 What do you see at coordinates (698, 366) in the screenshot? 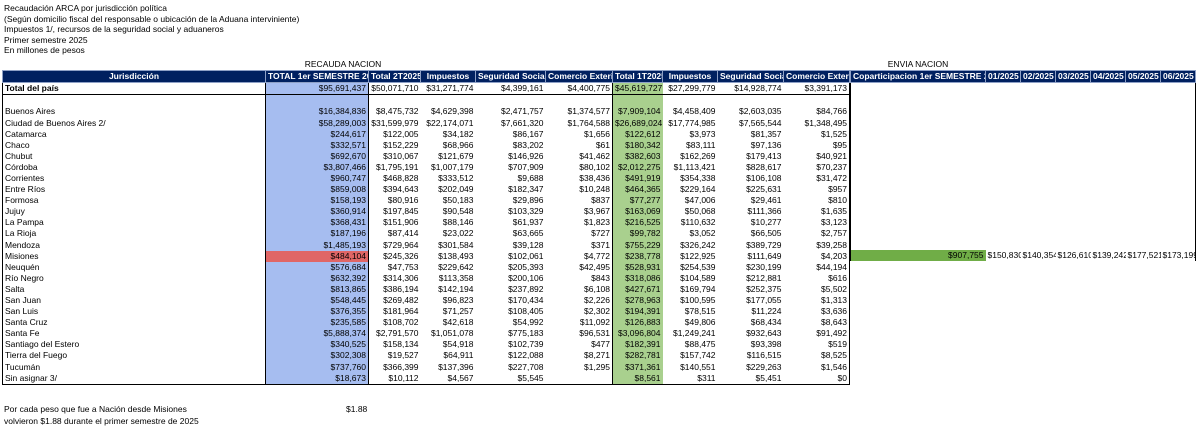
I see `cell-value: $140,551` at bounding box center [698, 366].